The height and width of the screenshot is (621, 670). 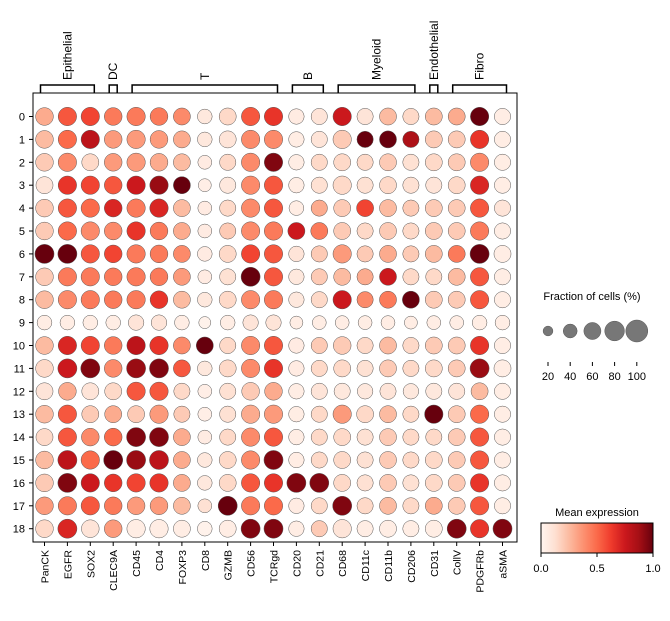 What do you see at coordinates (411, 162) in the screenshot?
I see `dot-cluster-2-CD206` at bounding box center [411, 162].